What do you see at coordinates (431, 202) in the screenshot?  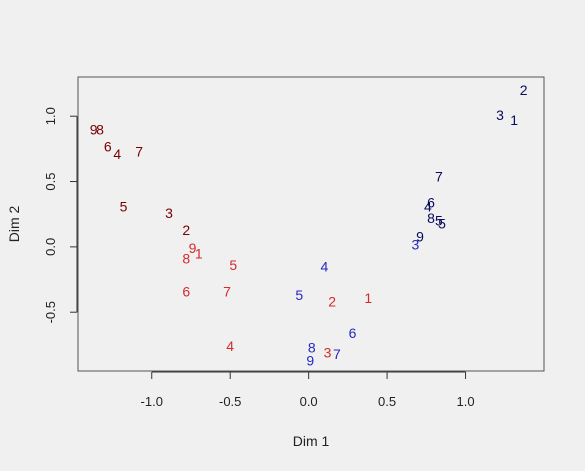 I see `point-label-series4: 6` at bounding box center [431, 202].